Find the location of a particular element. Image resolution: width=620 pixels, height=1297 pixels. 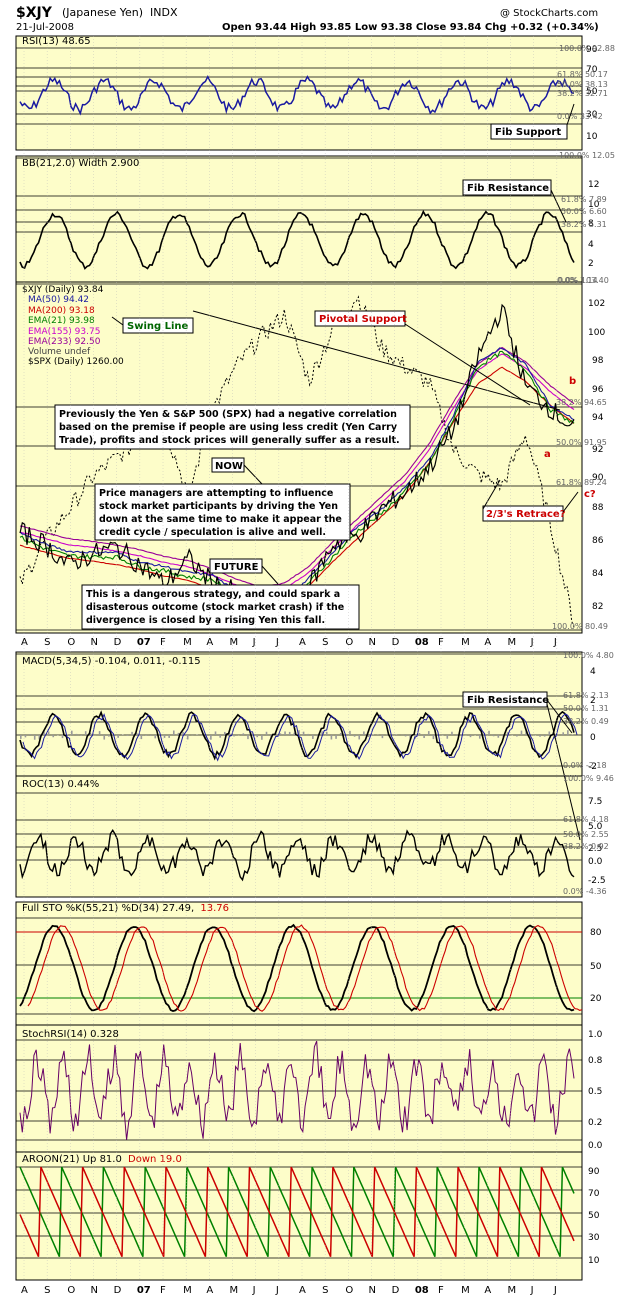

macd-ticks: 4 2 0 -2 is located at coordinates (592, 719).